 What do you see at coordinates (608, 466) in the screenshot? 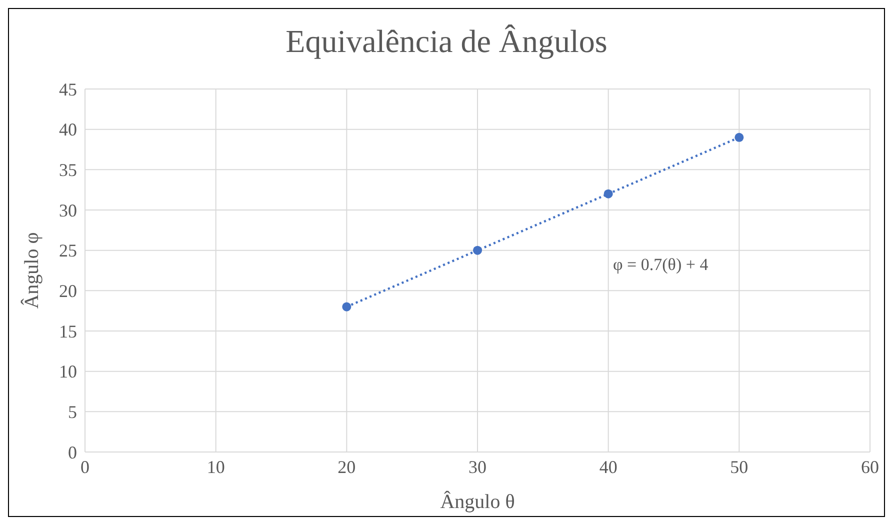
I see `x-tick-label: 40` at bounding box center [608, 466].